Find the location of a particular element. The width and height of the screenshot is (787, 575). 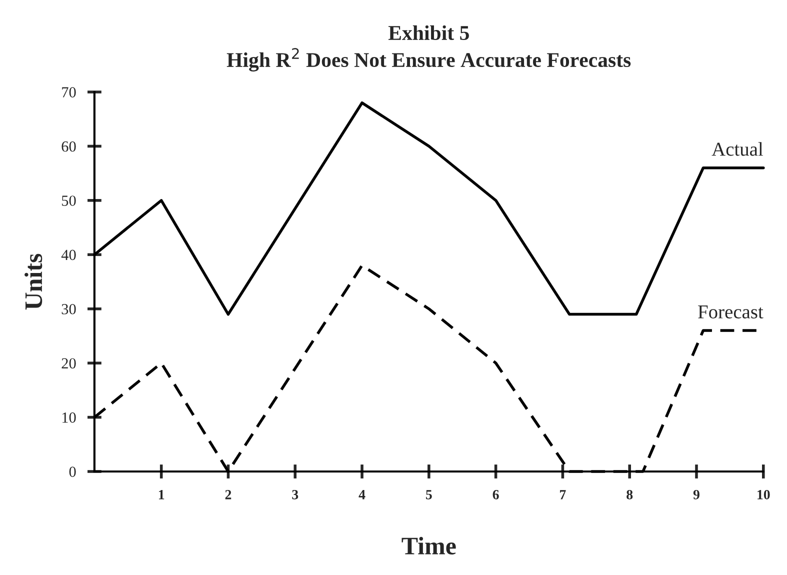

x-tick-label: 7 is located at coordinates (563, 495).